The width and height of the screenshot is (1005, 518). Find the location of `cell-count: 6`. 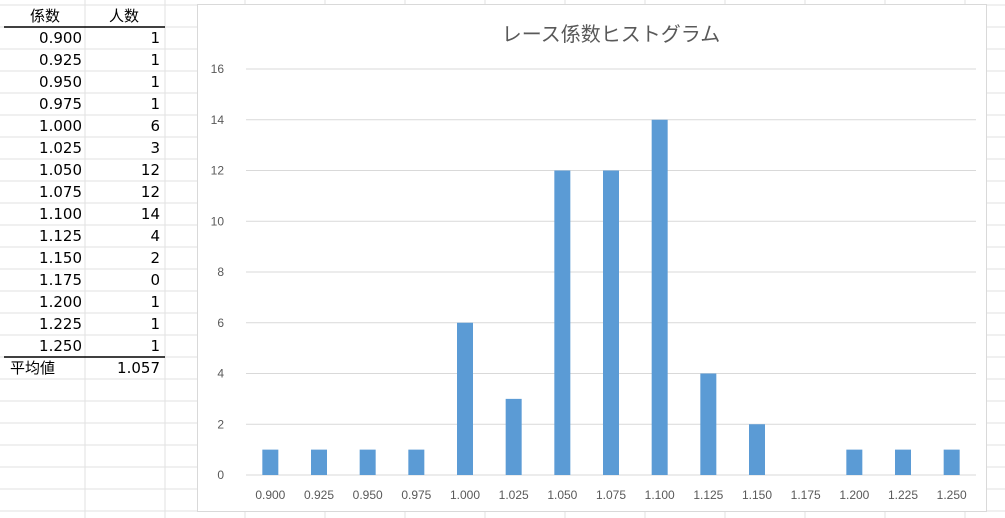

cell-count: 6 is located at coordinates (155, 126).